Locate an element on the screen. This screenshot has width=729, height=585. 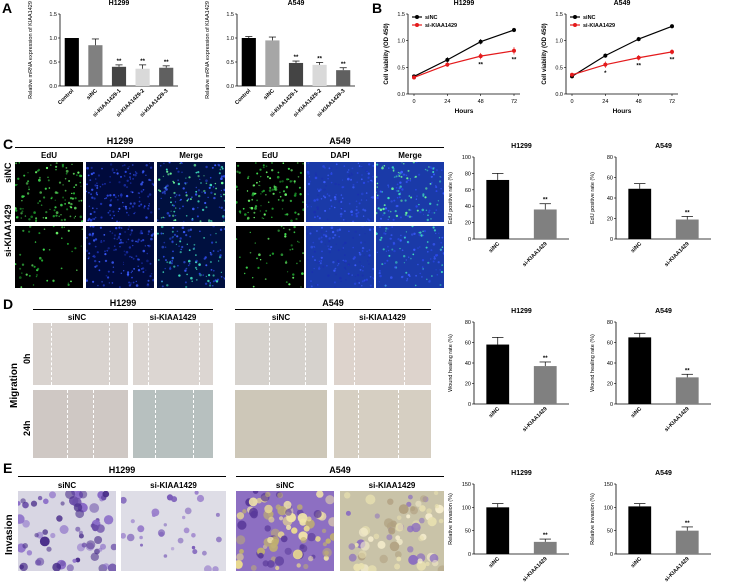
d-a549-si-label: si-KIAA1429 is located at coordinates (382, 317).